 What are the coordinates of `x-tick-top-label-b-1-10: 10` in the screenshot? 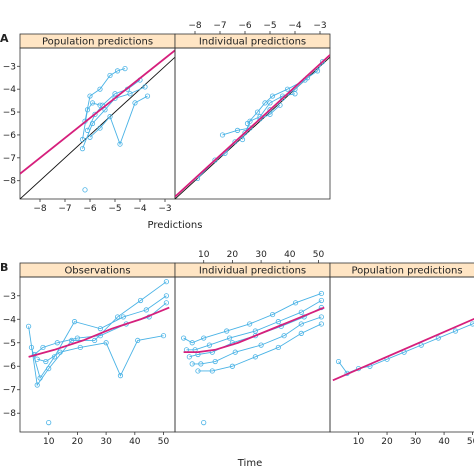 It's located at (204, 255).